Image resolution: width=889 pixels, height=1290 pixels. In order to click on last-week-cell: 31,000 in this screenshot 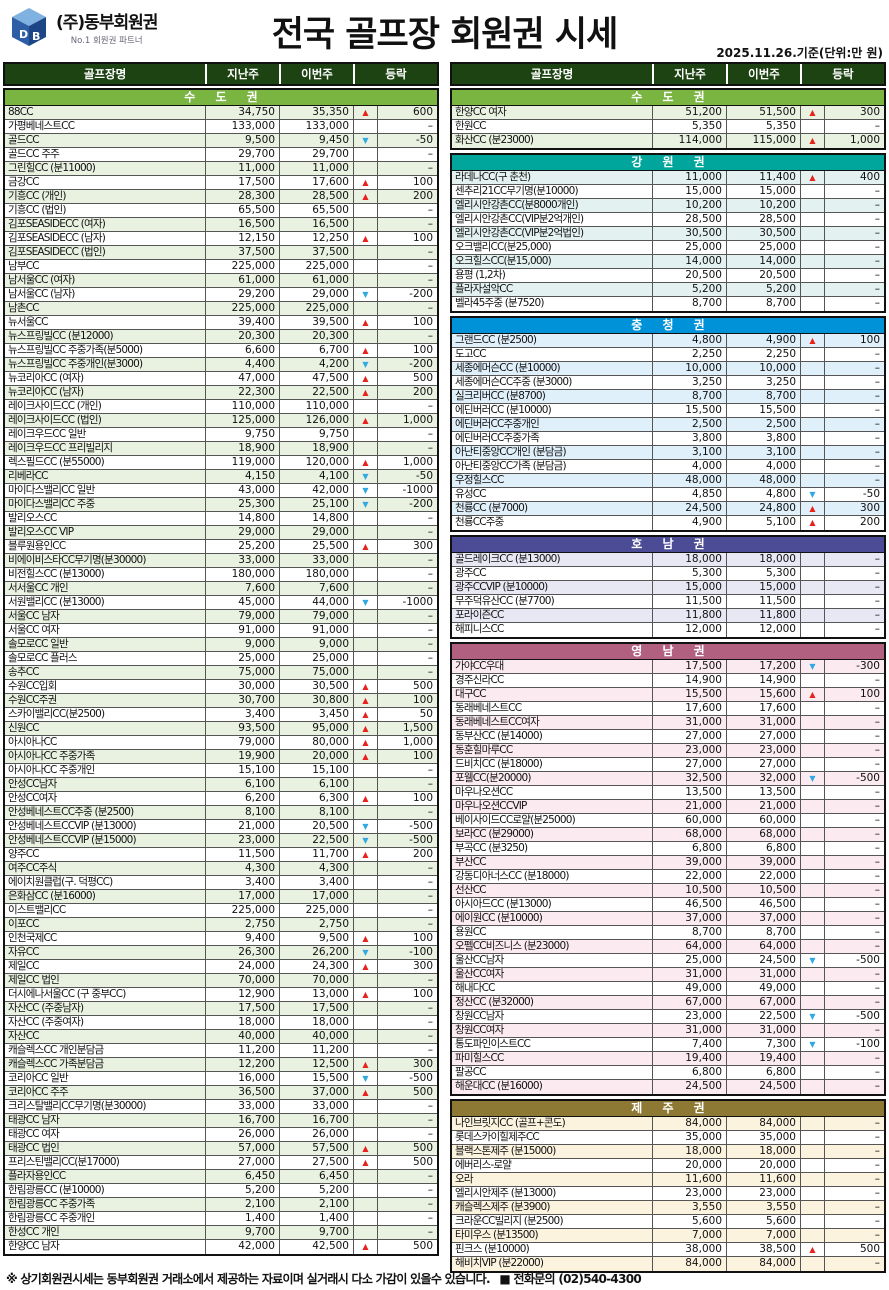, I will do `click(689, 723)`.